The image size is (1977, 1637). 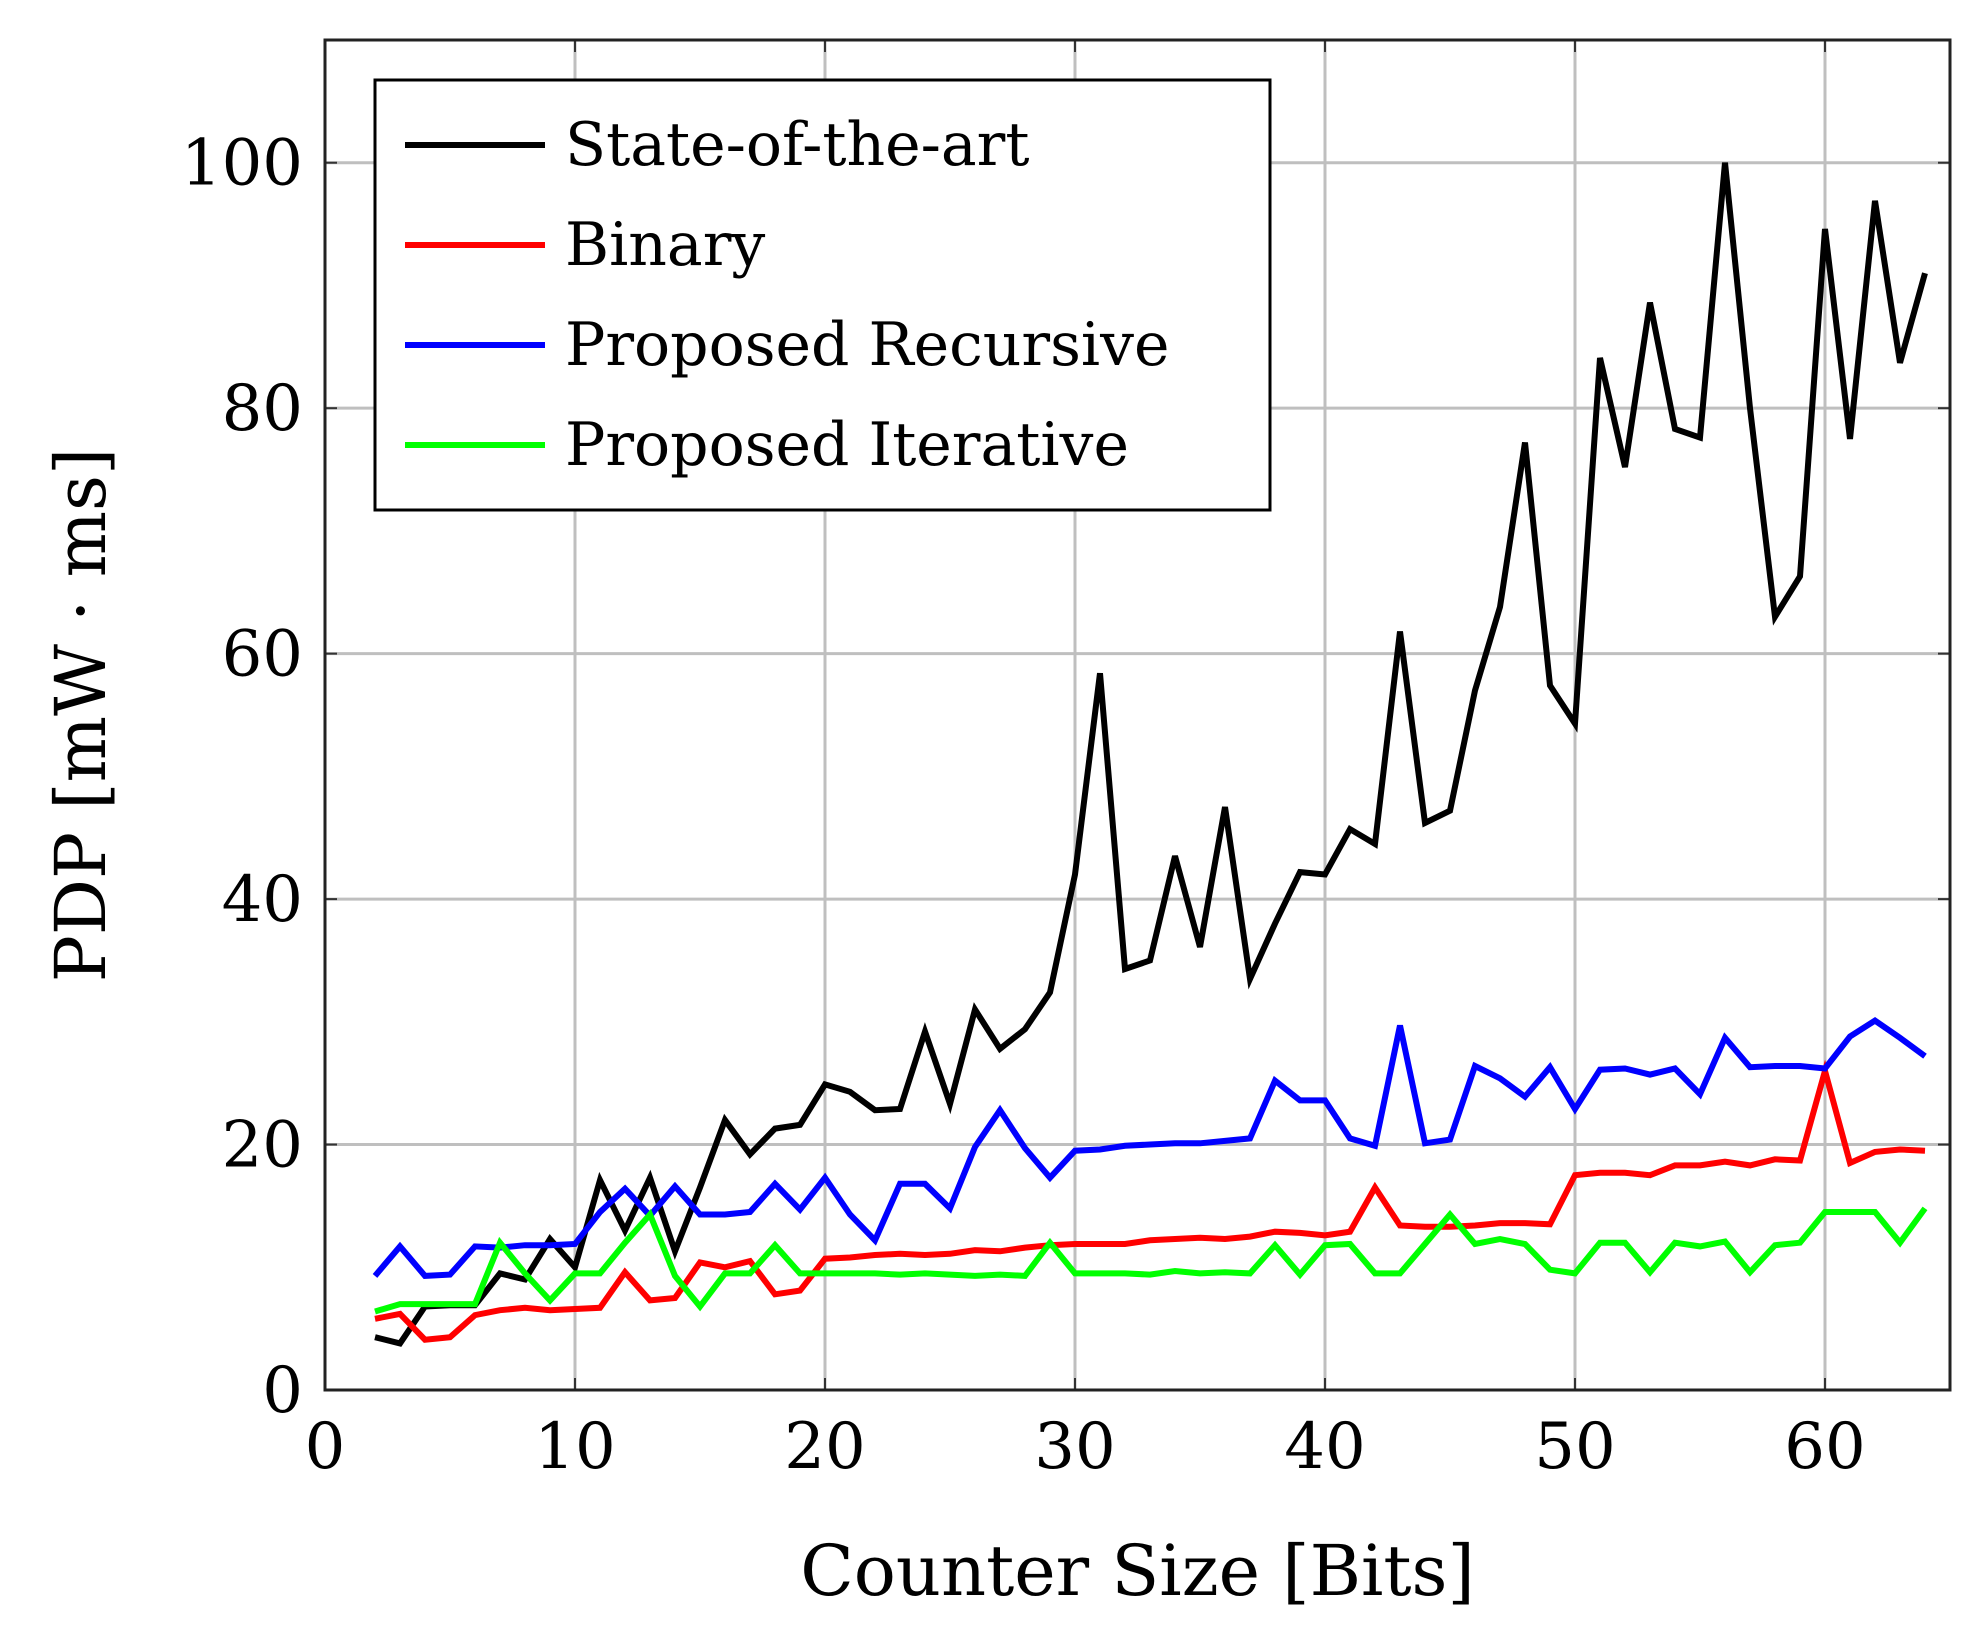 I want to click on series-line-proposed-recursive, so click(x=1149, y=1148).